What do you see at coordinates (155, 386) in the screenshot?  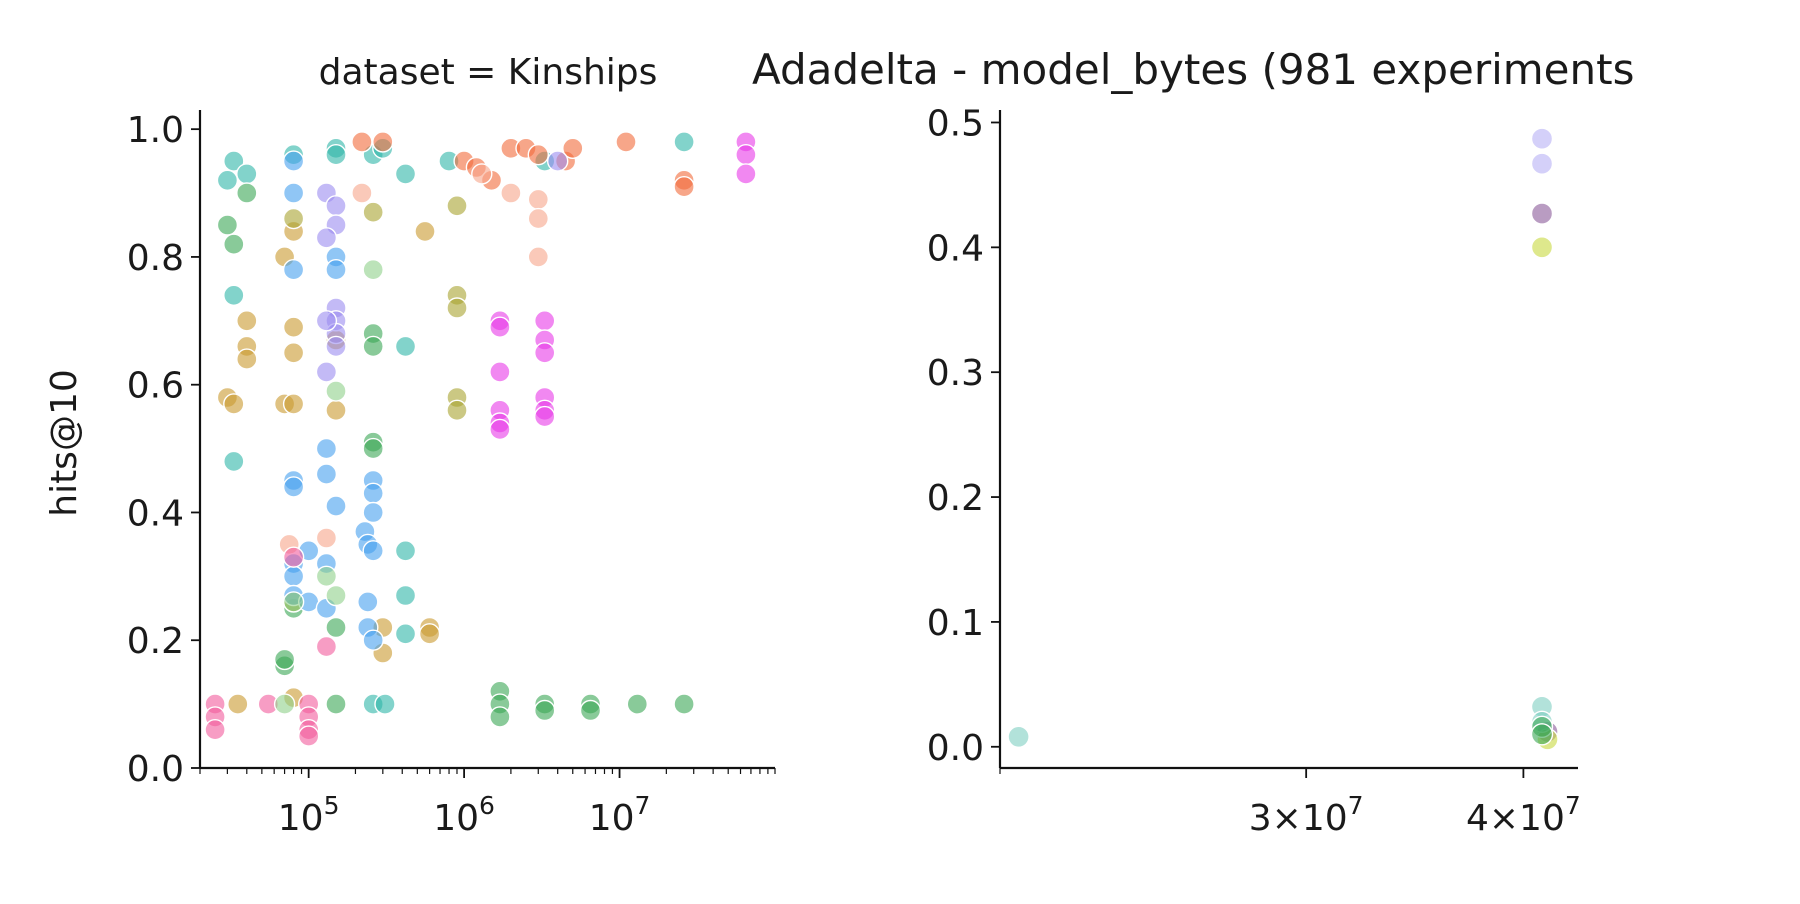 I see `y-tick-label: 0.6` at bounding box center [155, 386].